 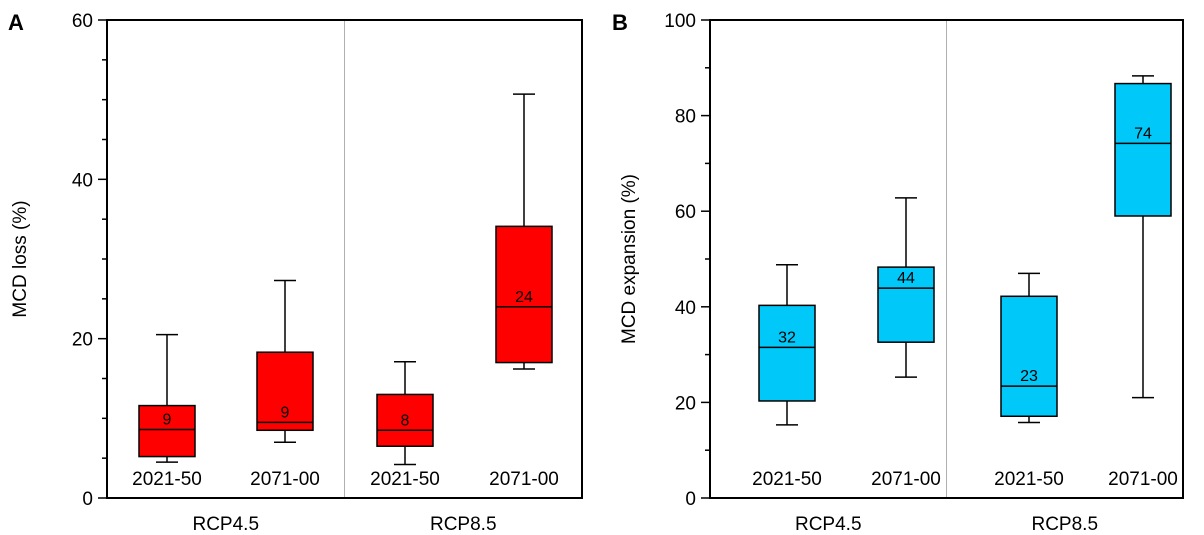 What do you see at coordinates (629, 259) in the screenshot?
I see `y-axis-label: MCD expansion (%)` at bounding box center [629, 259].